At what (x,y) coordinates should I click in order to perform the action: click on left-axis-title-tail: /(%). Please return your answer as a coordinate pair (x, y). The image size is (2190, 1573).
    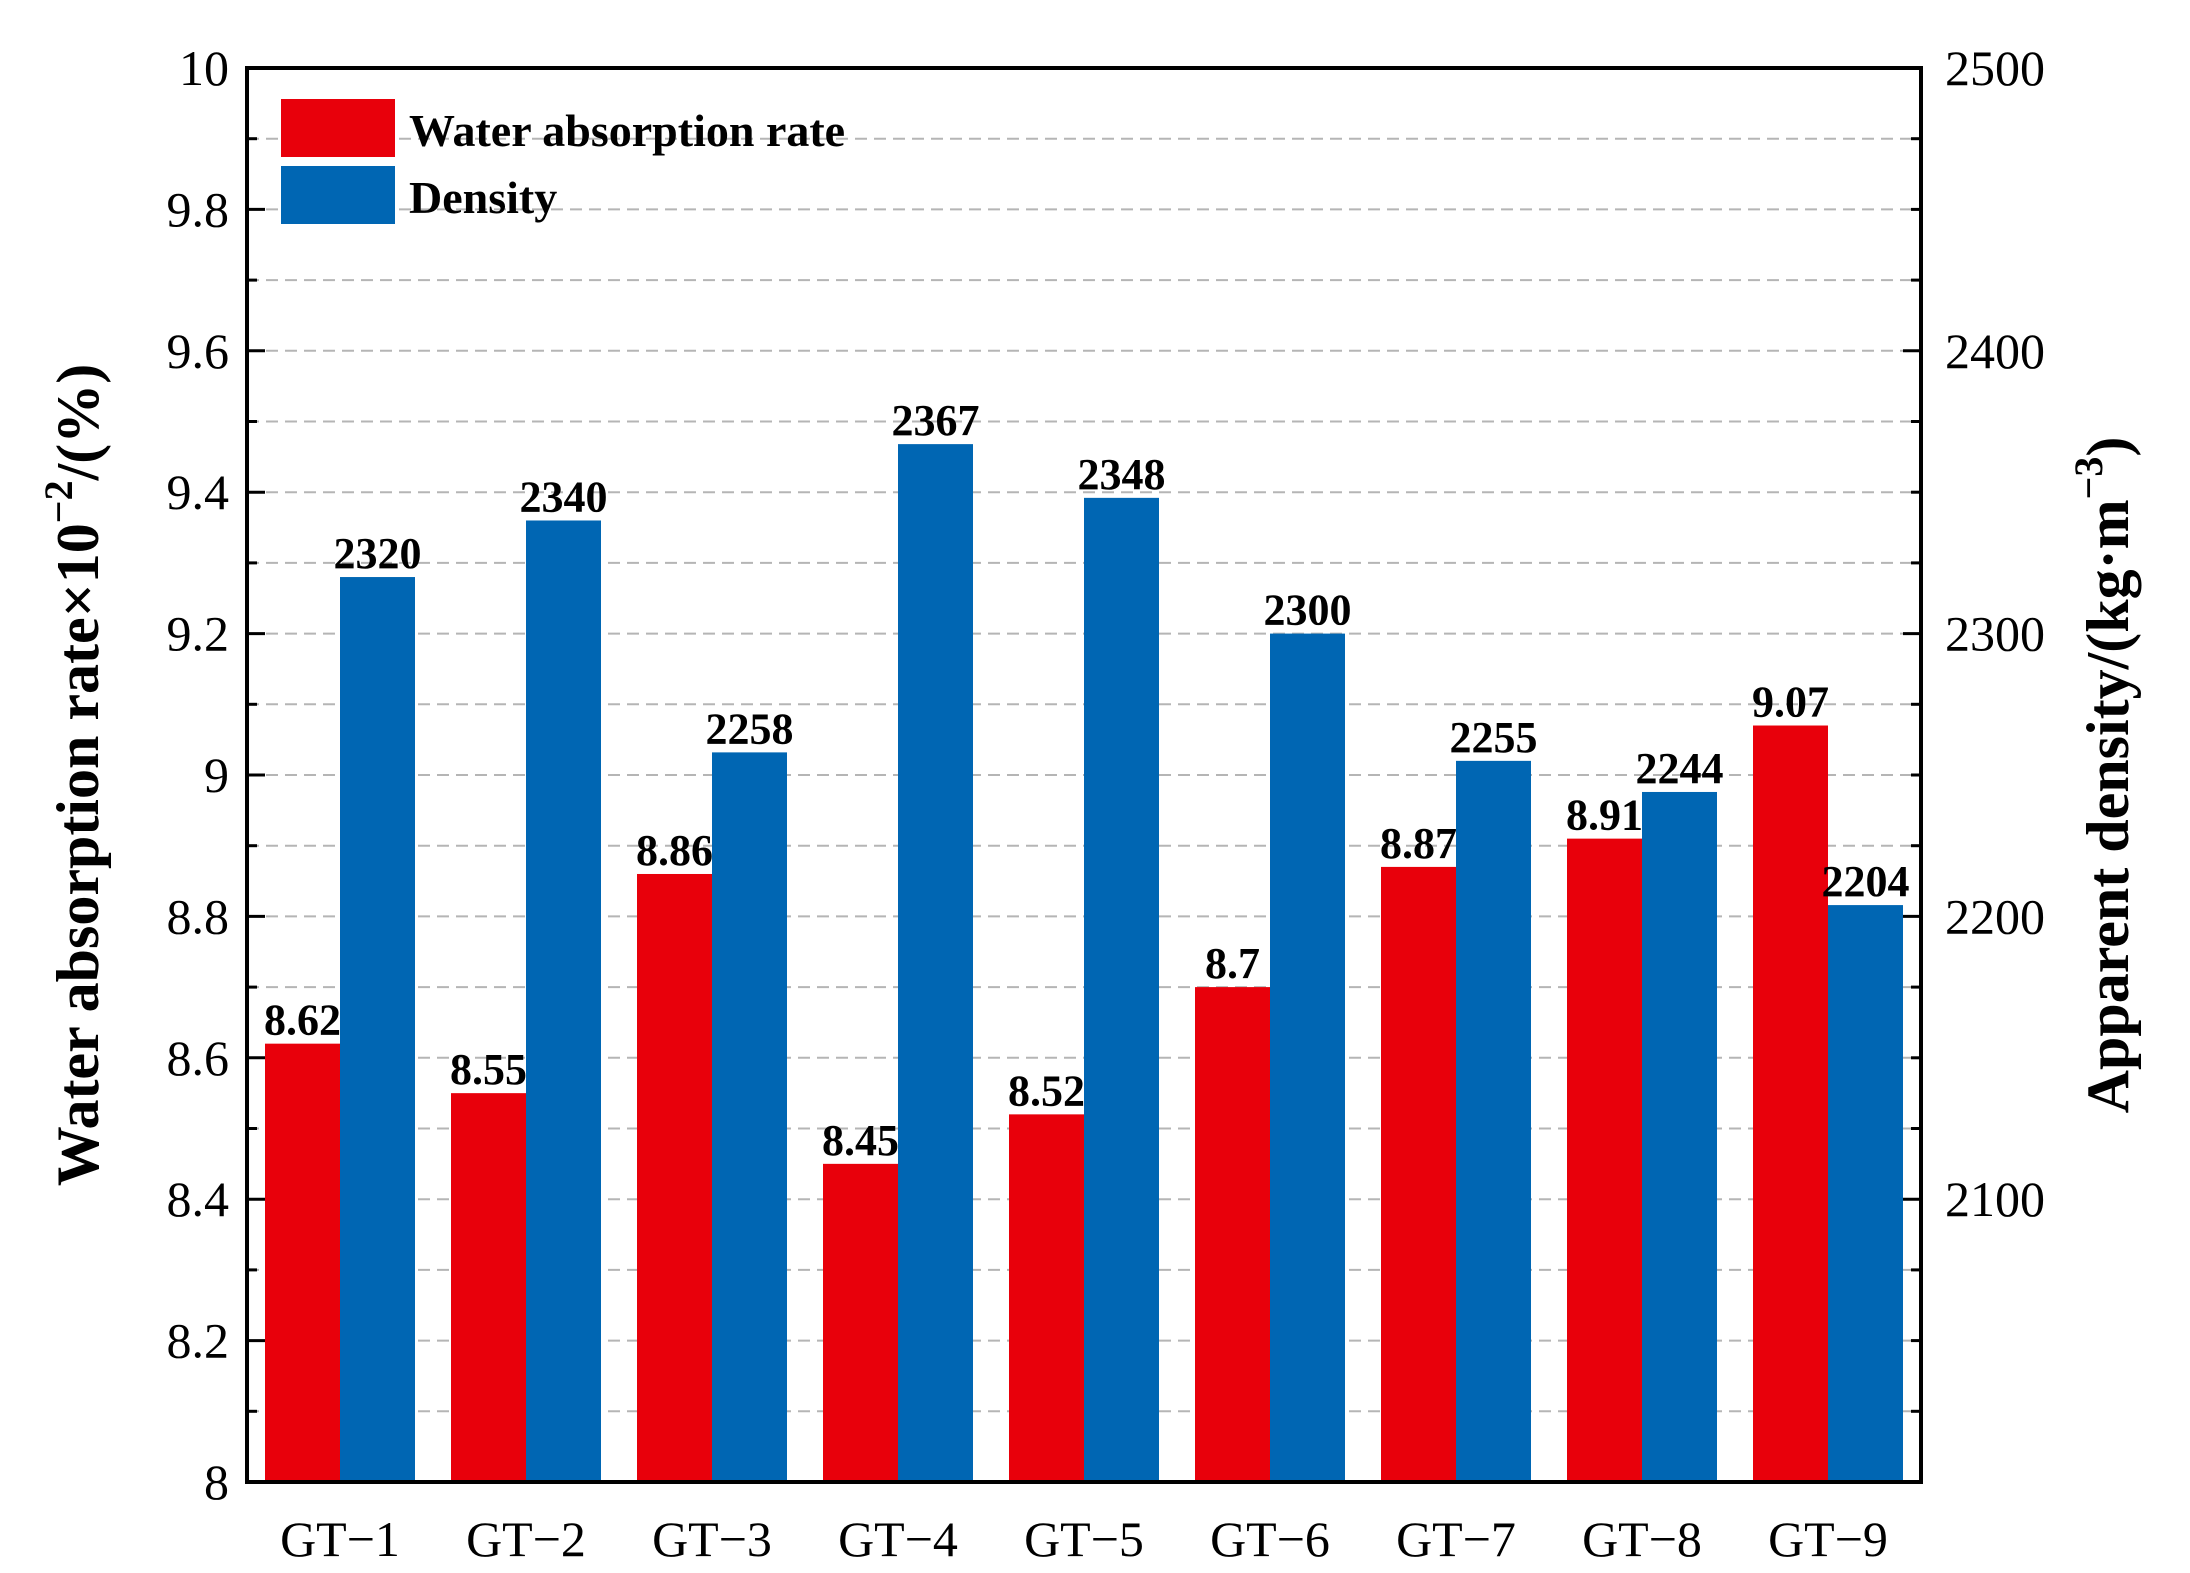
    Looking at the image, I should click on (78, 423).